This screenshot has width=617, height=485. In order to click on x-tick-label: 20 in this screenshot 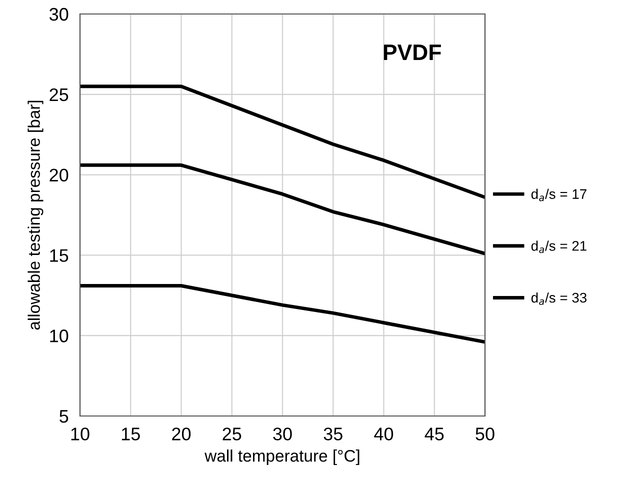, I will do `click(181, 434)`.